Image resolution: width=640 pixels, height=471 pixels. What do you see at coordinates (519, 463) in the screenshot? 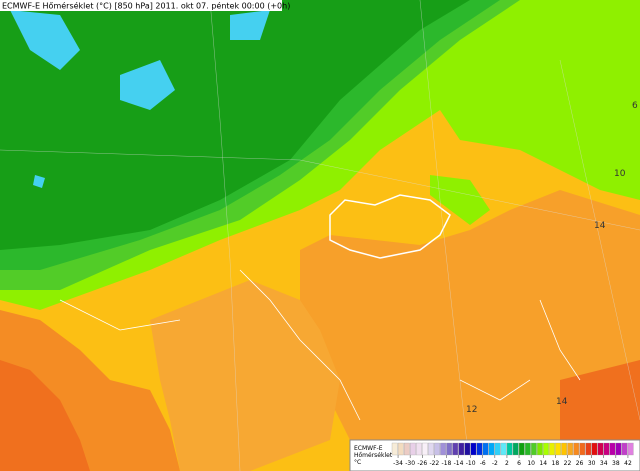
I see `legend-tick-label: 6` at bounding box center [519, 463].